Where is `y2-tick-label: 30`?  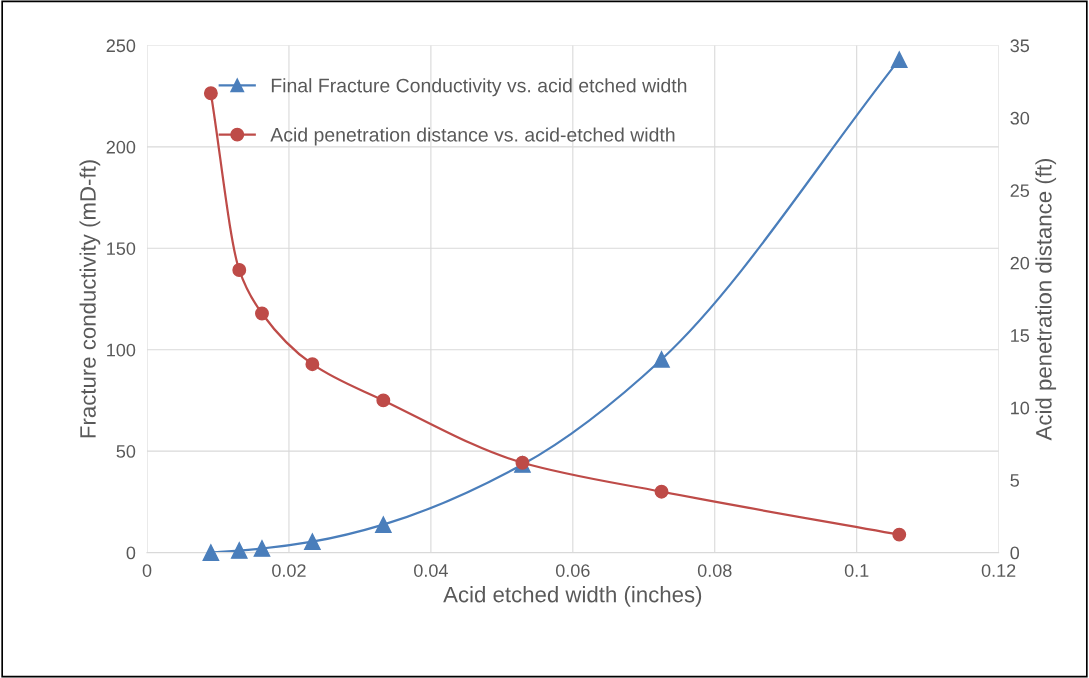 y2-tick-label: 30 is located at coordinates (1020, 118).